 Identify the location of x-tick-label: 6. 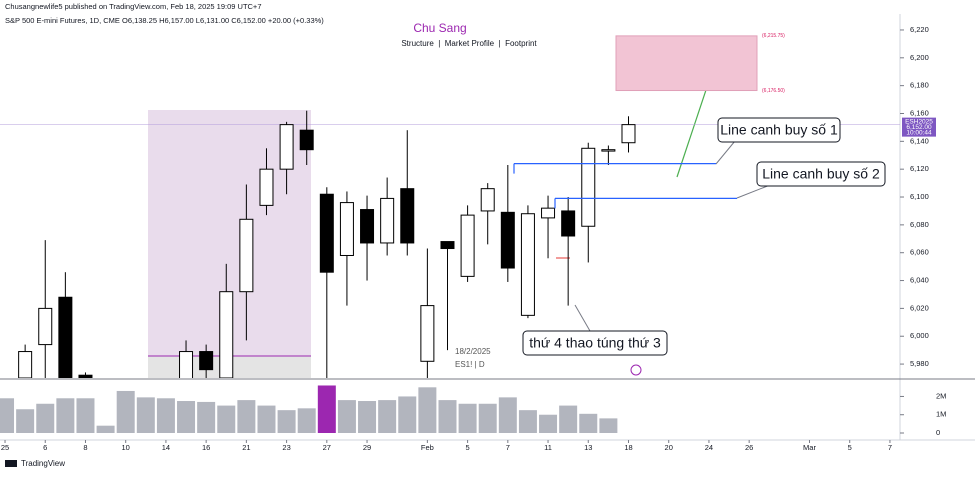
(45, 447).